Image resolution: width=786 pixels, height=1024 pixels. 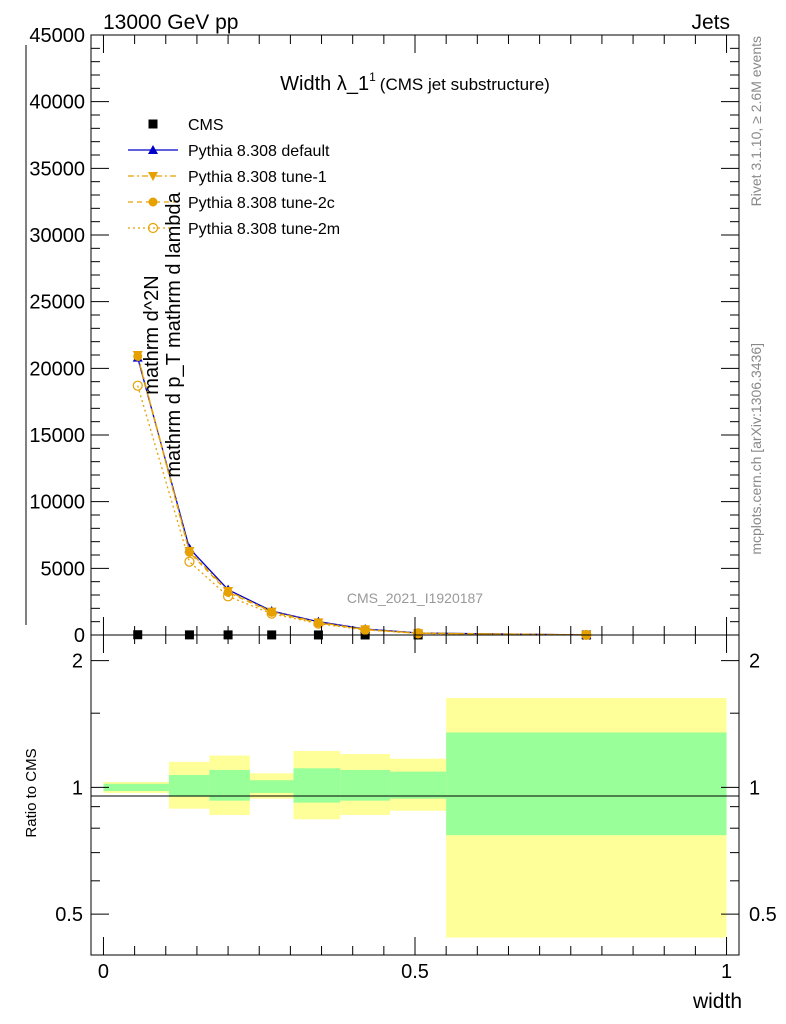 I want to click on chart-title-suffix: (CMS jet substructure), so click(x=465, y=84).